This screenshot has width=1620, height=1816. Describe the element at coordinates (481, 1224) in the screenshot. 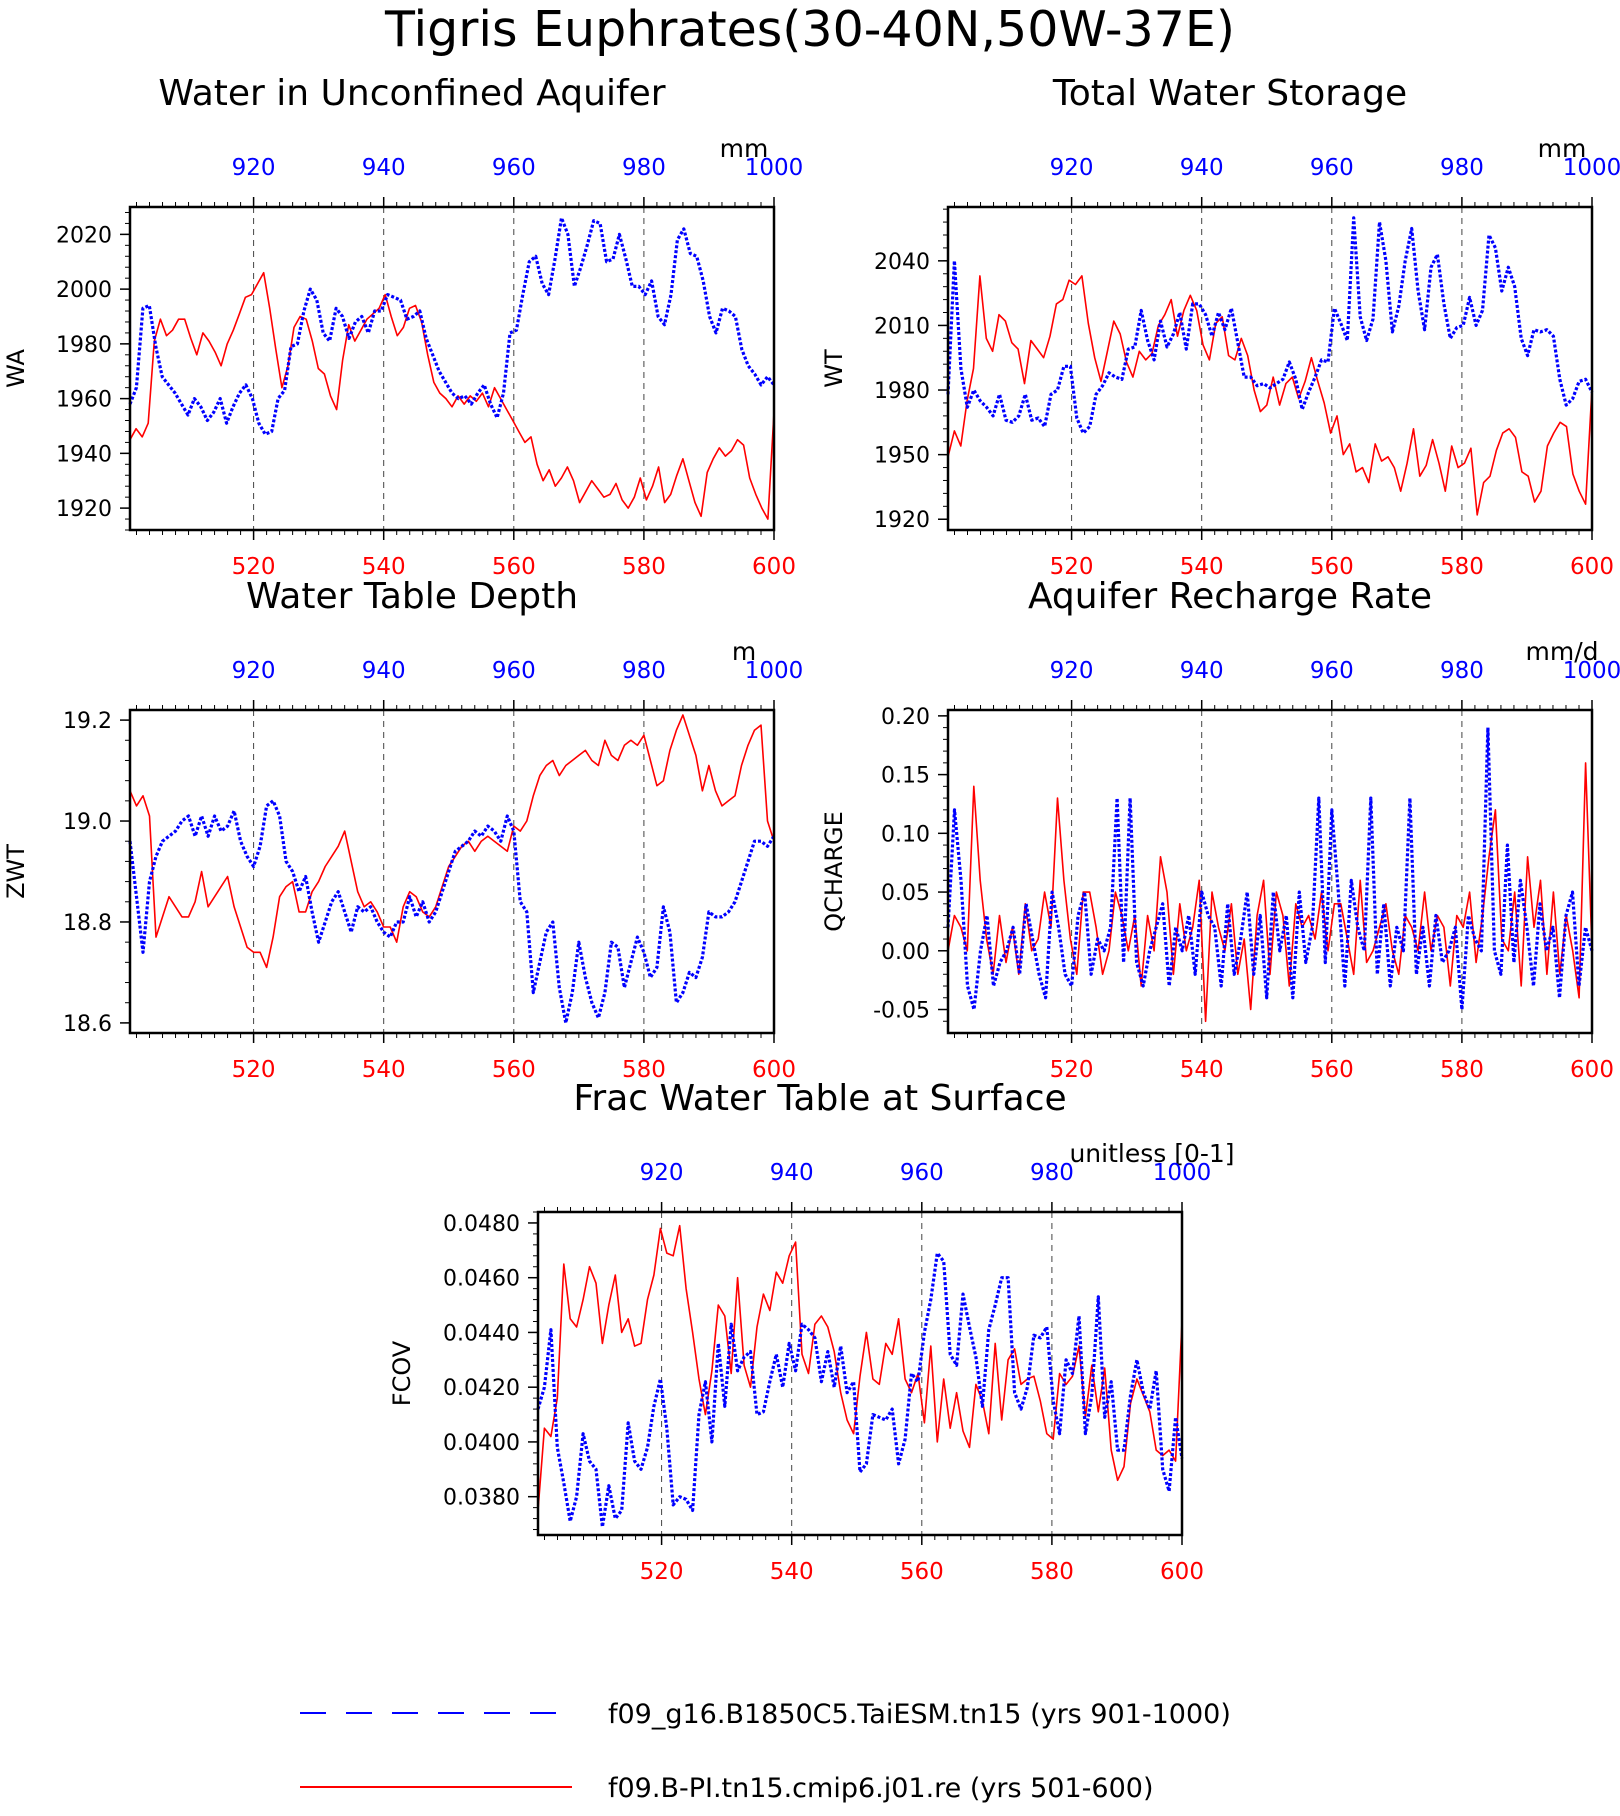

I see `y-tick-label: 0.0480` at that location.